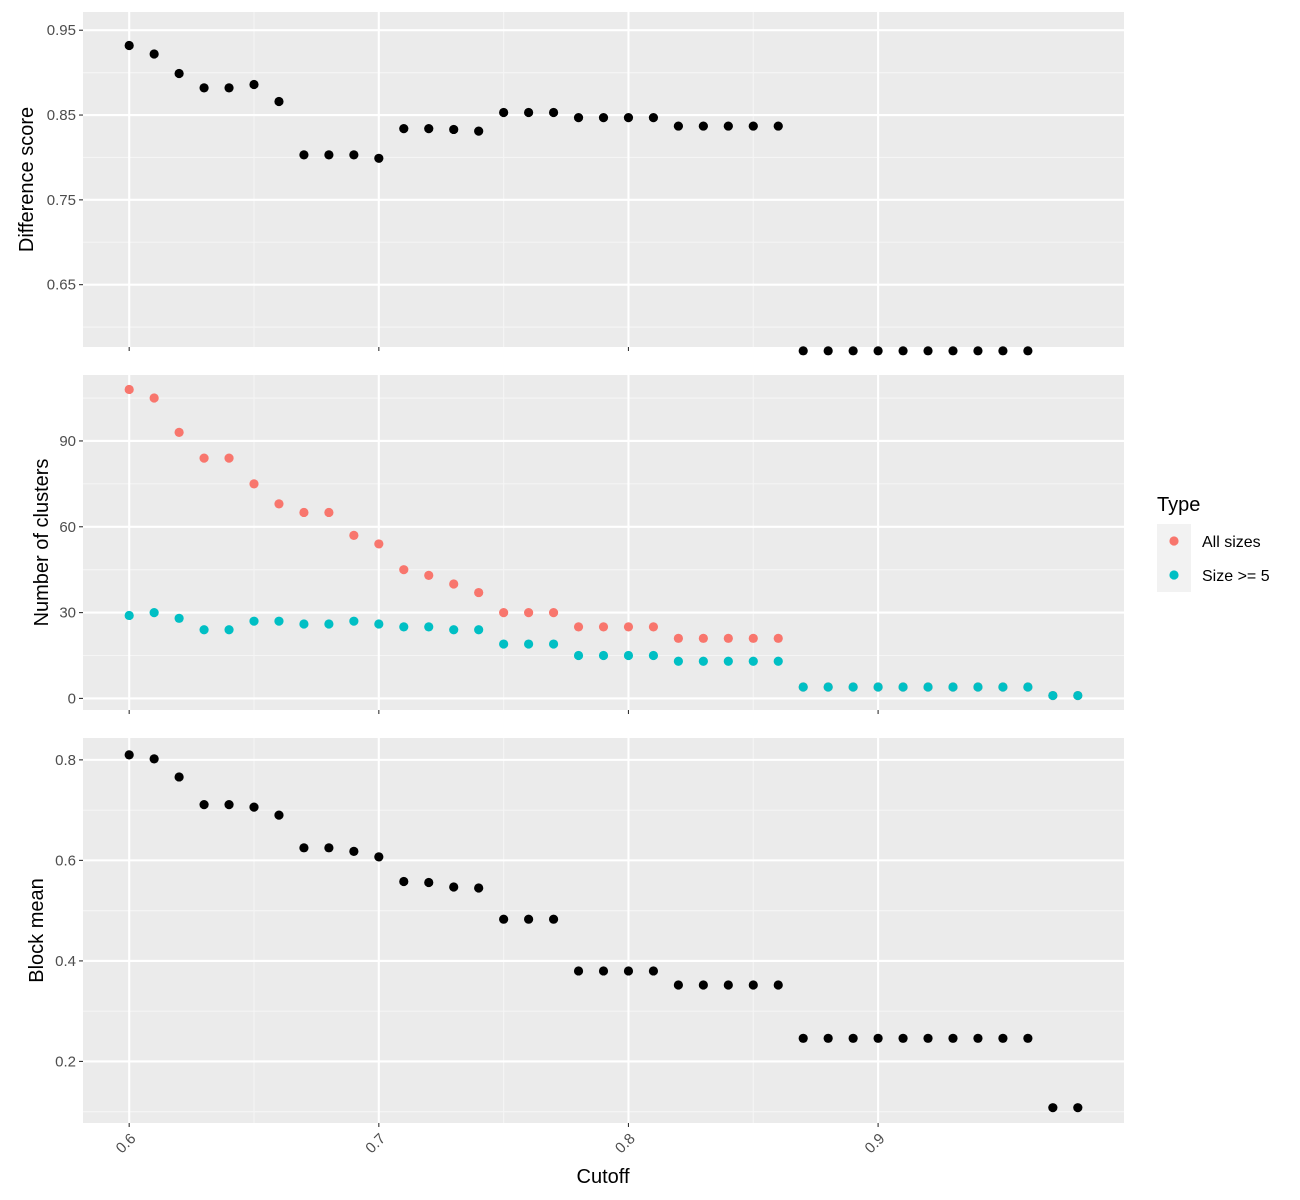  Describe the element at coordinates (65, 760) in the screenshot. I see `y-tick-label: 0.8` at that location.